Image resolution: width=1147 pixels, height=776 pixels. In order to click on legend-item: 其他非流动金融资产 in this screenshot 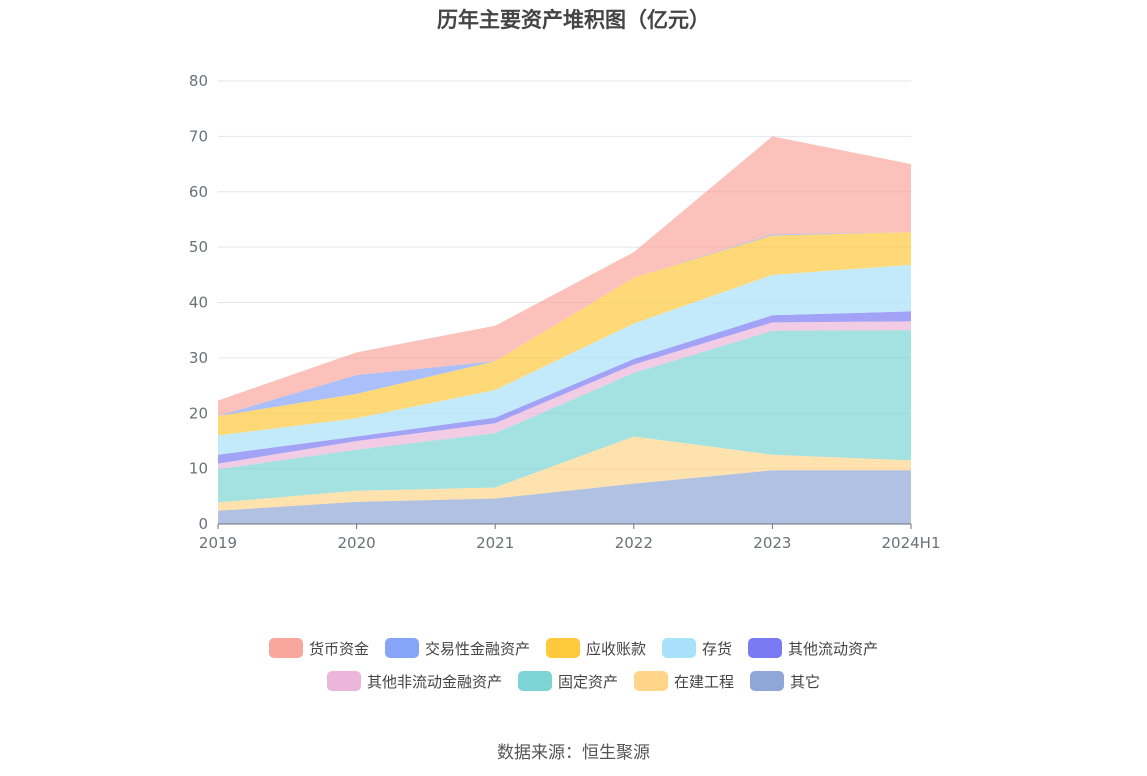, I will do `click(414, 681)`.